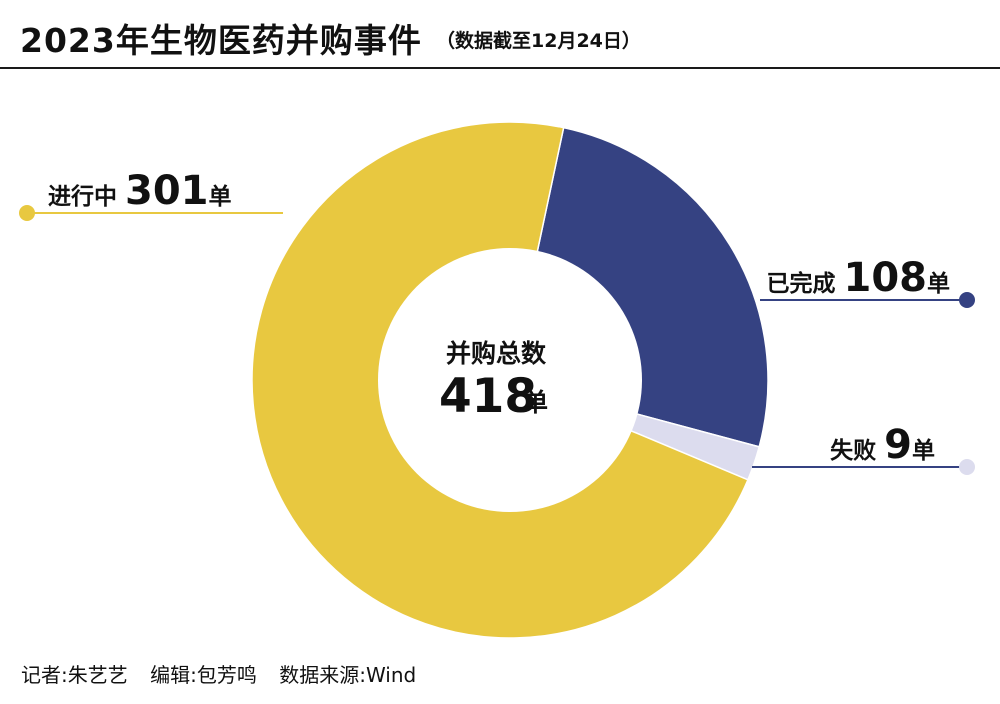 The height and width of the screenshot is (704, 1000). Describe the element at coordinates (203, 675) in the screenshot. I see `editor-credit: 编辑:包芳鸣` at that location.